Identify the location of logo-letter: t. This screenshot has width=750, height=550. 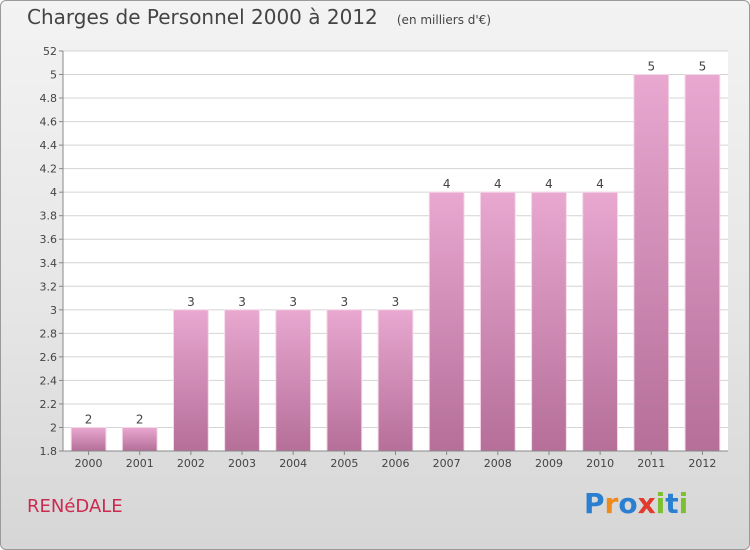
(672, 503).